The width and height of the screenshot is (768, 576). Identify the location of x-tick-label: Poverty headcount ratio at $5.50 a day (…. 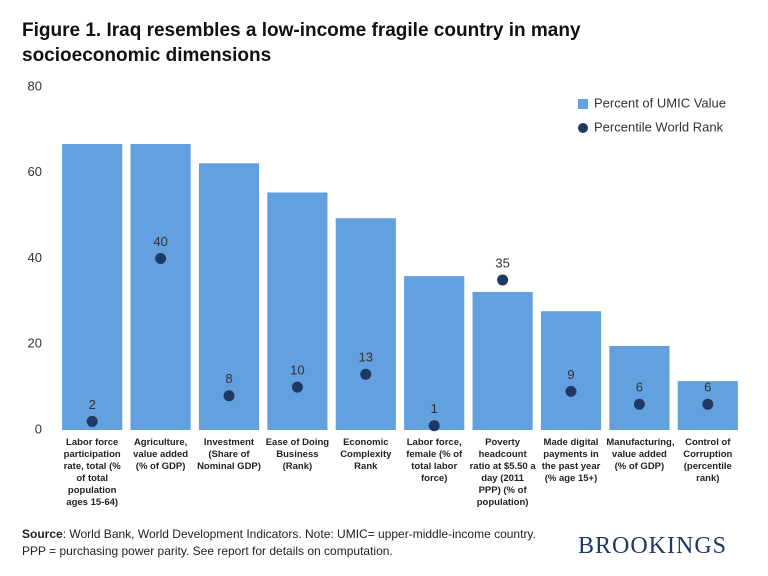
(502, 472).